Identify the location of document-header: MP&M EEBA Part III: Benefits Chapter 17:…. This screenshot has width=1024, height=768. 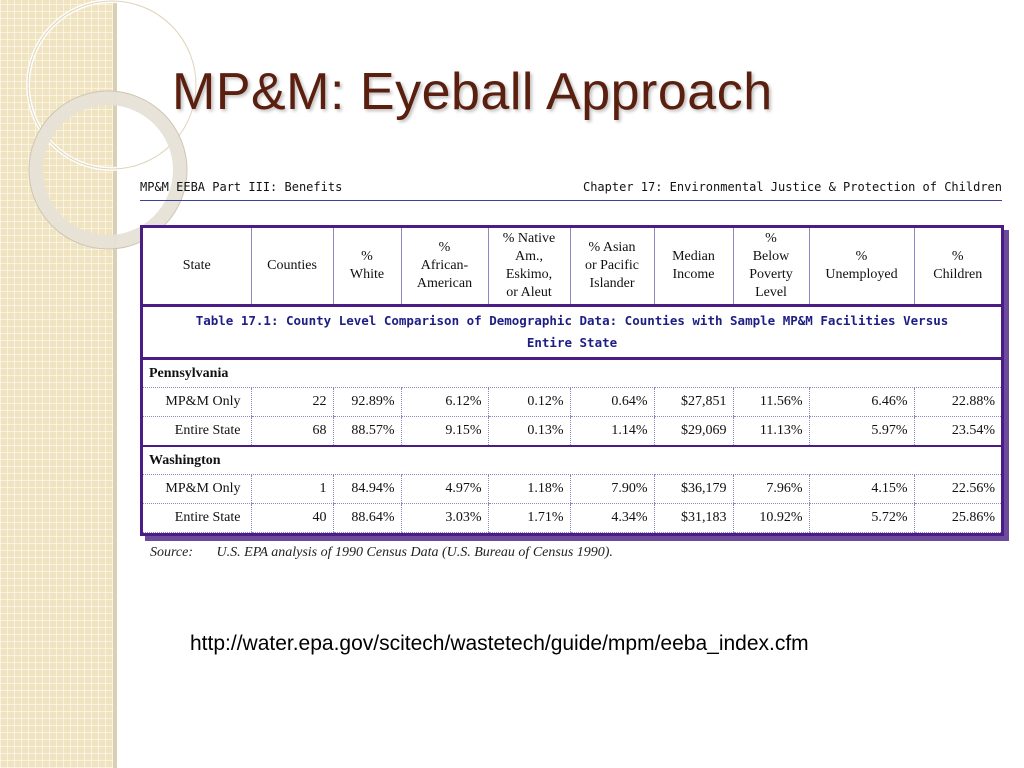
(571, 190).